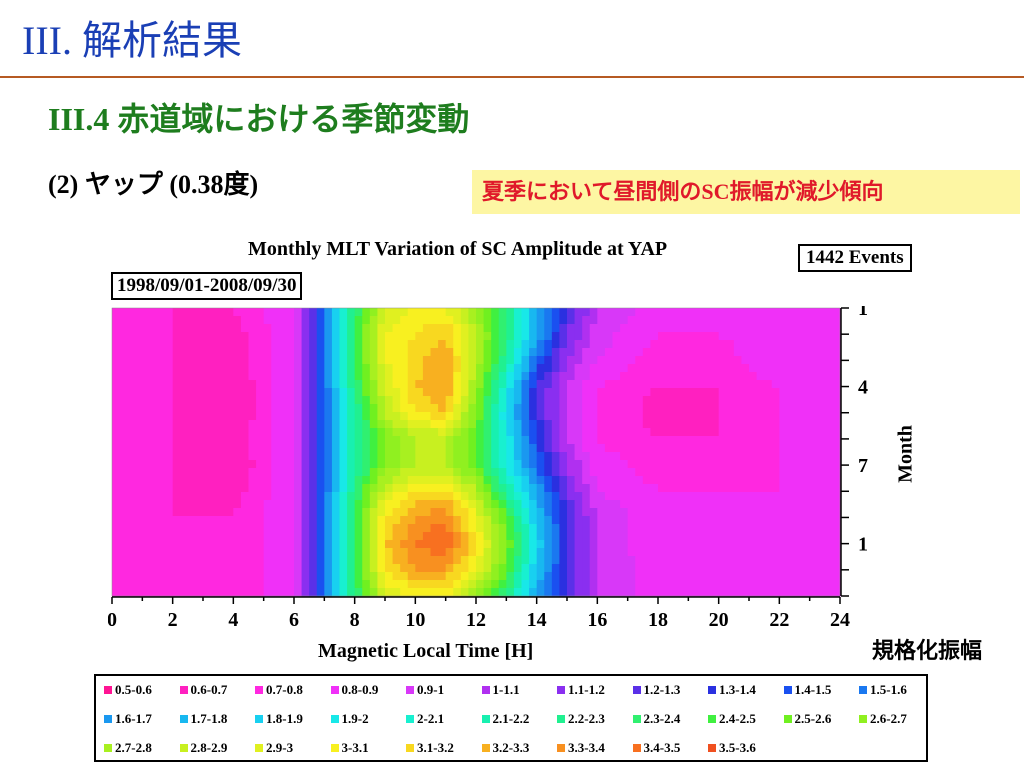  I want to click on y-axis-label: Month, so click(905, 454).